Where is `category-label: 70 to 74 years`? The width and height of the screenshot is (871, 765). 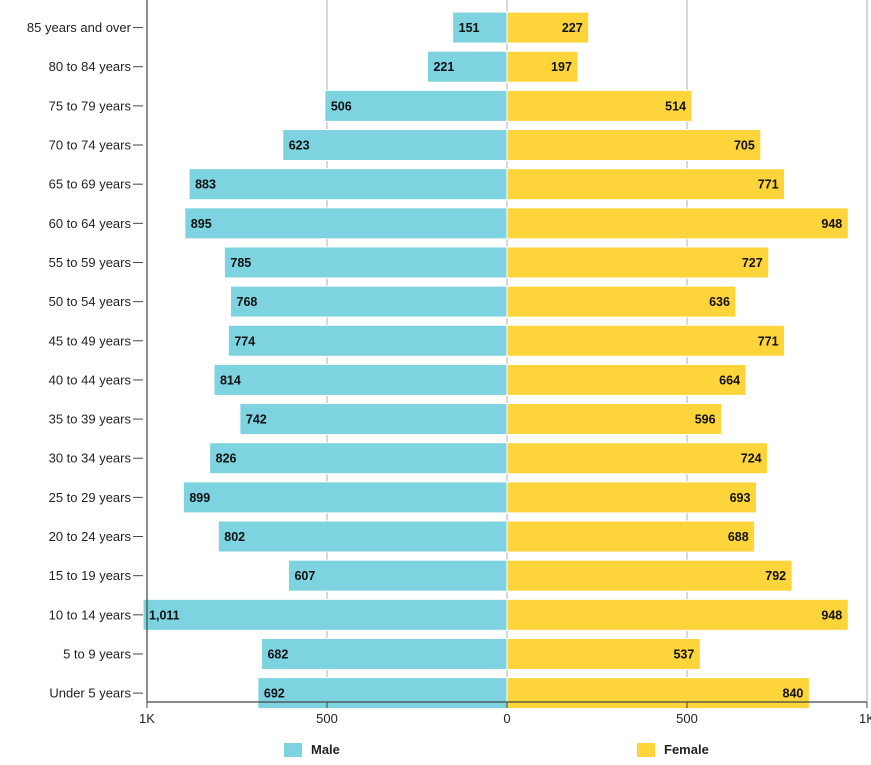
category-label: 70 to 74 years is located at coordinates (90, 145).